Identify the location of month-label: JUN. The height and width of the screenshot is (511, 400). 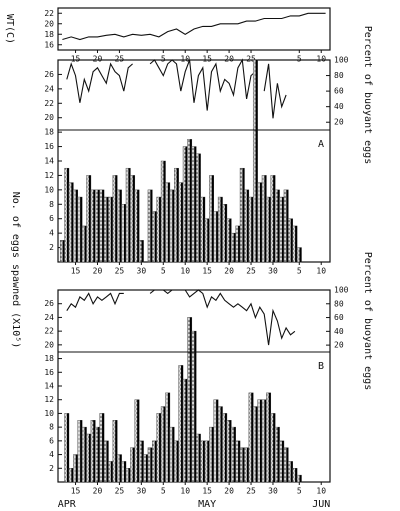
(321, 504).